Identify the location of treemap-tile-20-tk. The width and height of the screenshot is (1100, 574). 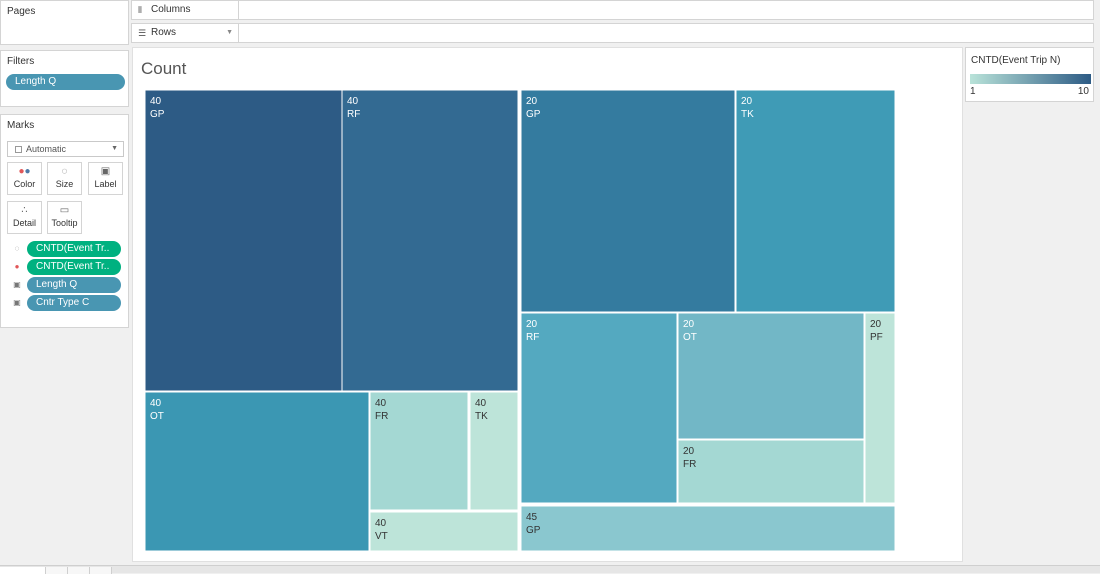
(815, 201).